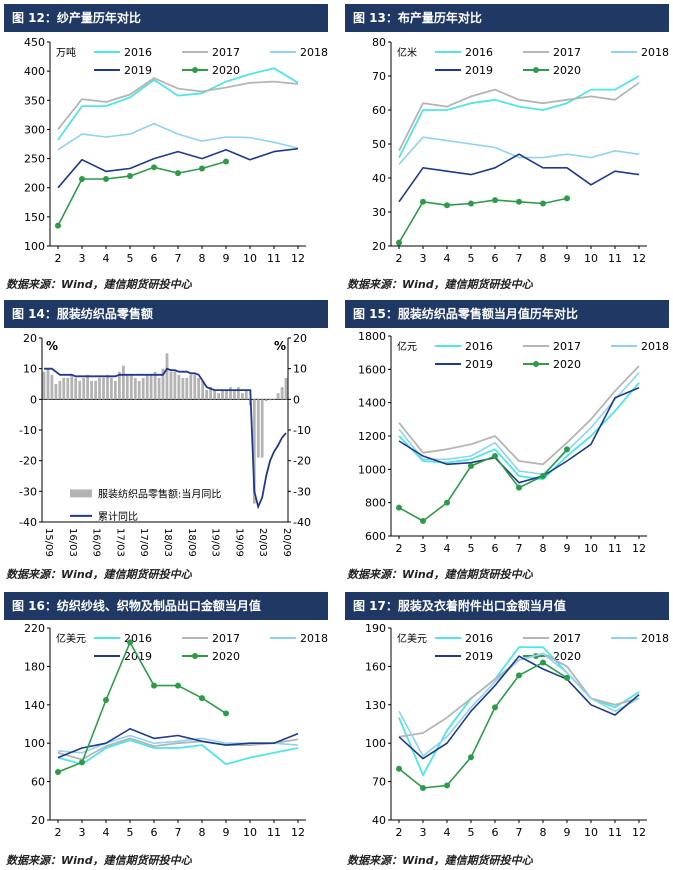 The height and width of the screenshot is (870, 673). What do you see at coordinates (479, 70) in the screenshot?
I see `legend-label: 2019` at bounding box center [479, 70].